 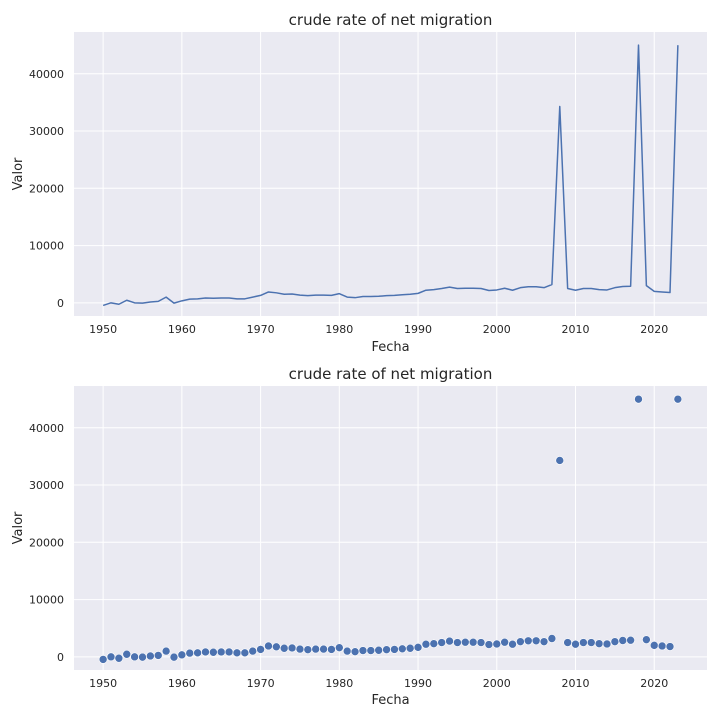 I want to click on x-tick-label: 1980, so click(x=339, y=329).